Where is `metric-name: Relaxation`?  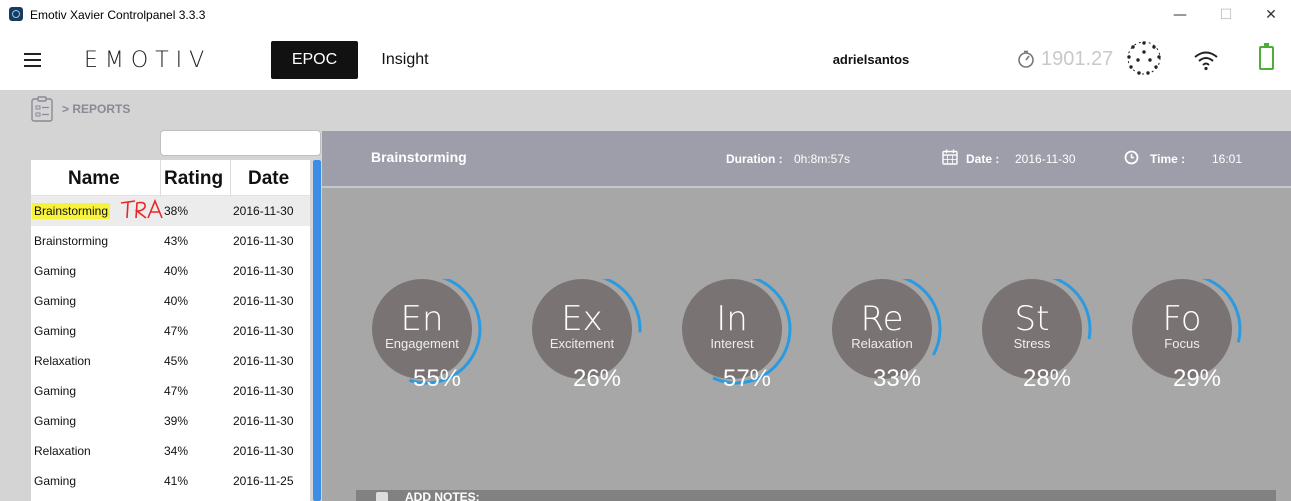
metric-name: Relaxation is located at coordinates (882, 343).